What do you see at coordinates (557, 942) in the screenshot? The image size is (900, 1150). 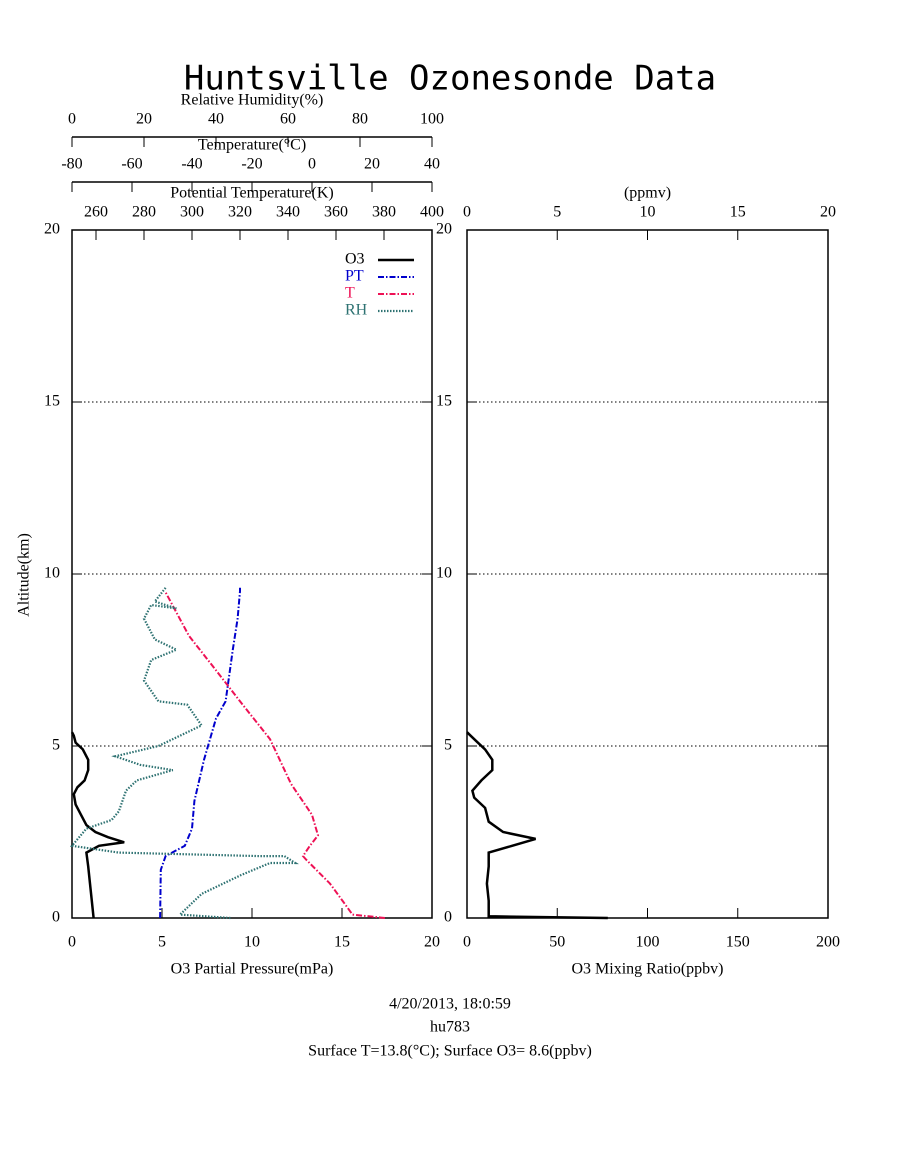 I see `x-tick-label: 50` at bounding box center [557, 942].